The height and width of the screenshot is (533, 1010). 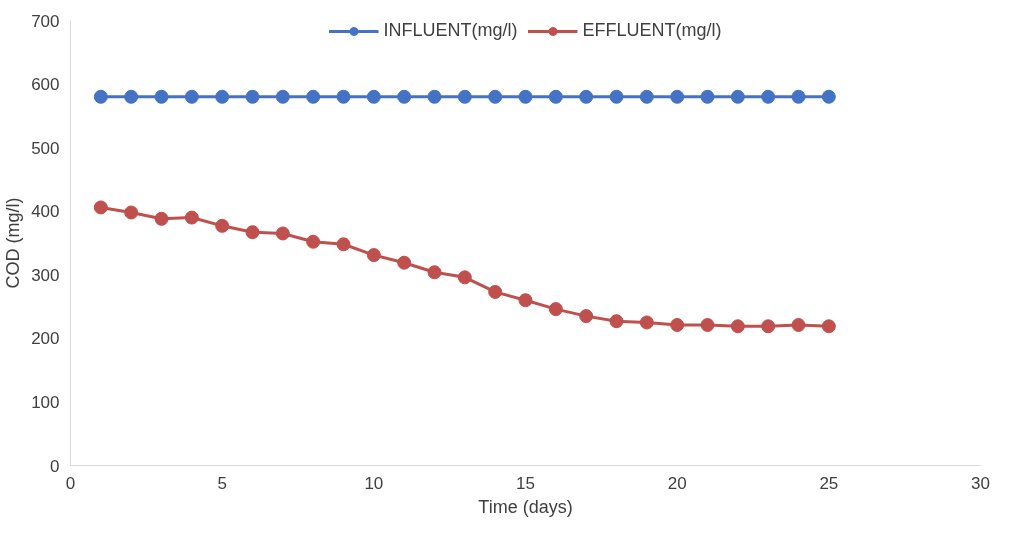 I want to click on x-tick-label: 30, so click(x=980, y=483).